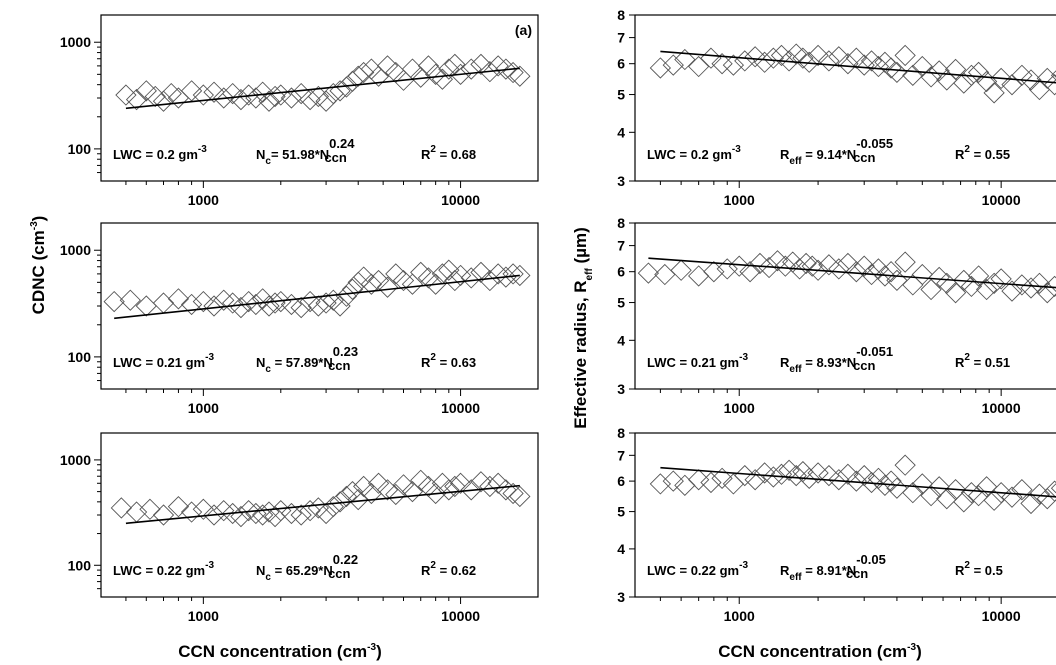 The image size is (1056, 665). Describe the element at coordinates (80, 357) in the screenshot. I see `y-tick-label: 100` at that location.